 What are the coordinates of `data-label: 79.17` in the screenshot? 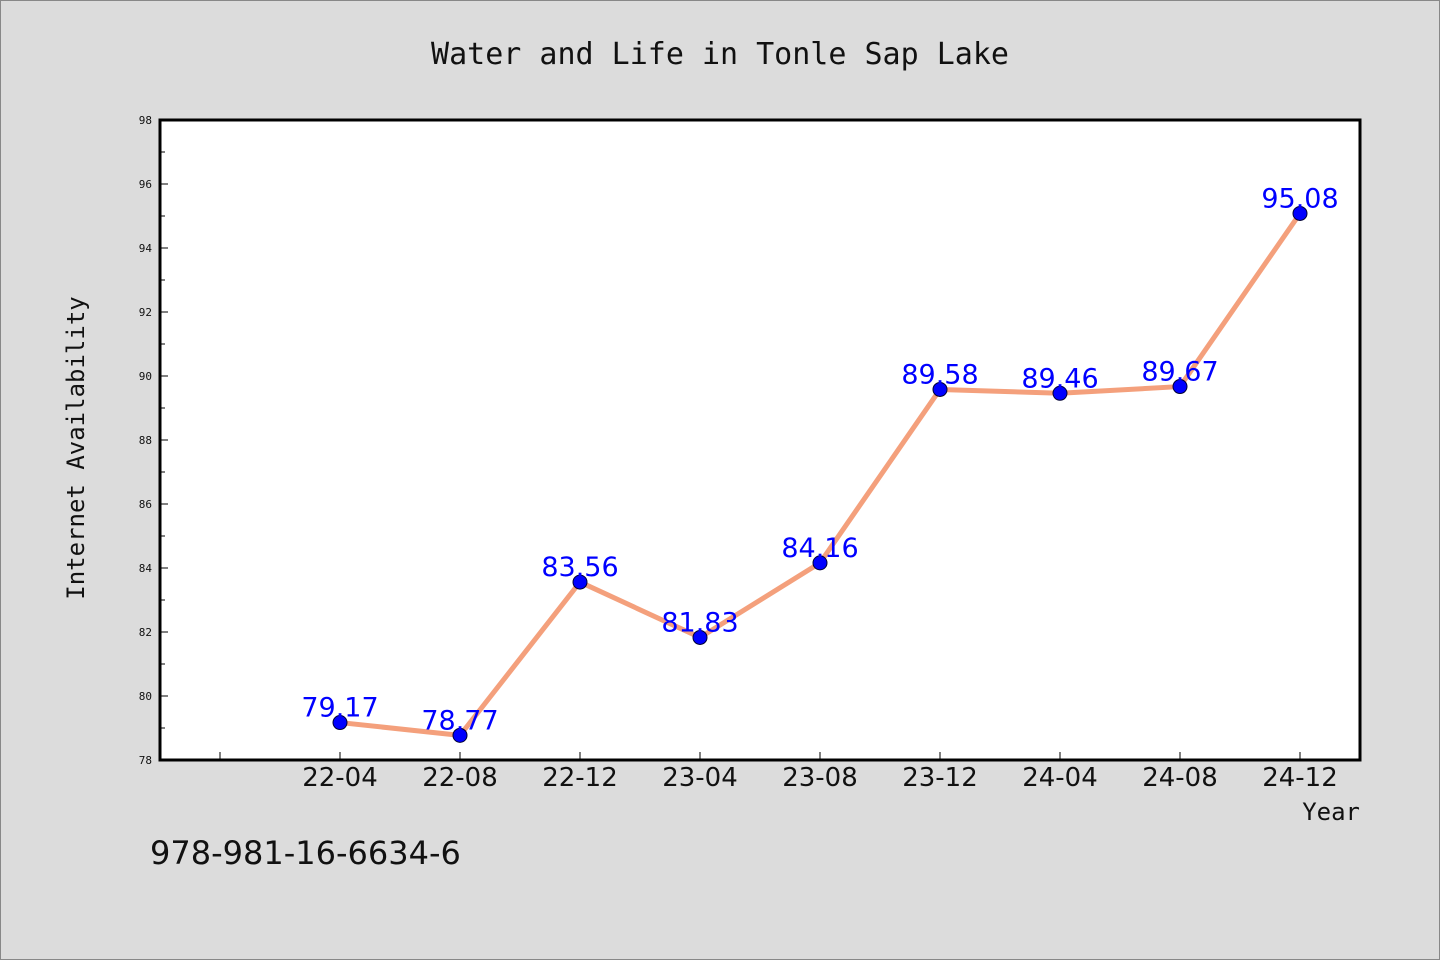 It's located at (339, 708).